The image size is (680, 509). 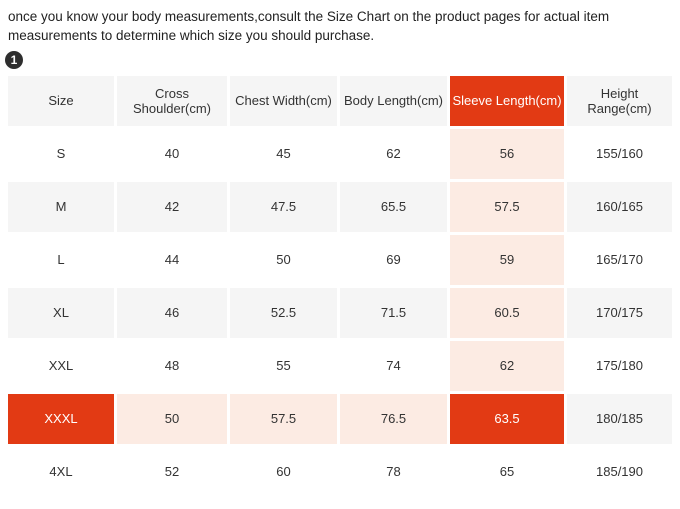 I want to click on size-cell-selected: XXXL, so click(x=61, y=418).